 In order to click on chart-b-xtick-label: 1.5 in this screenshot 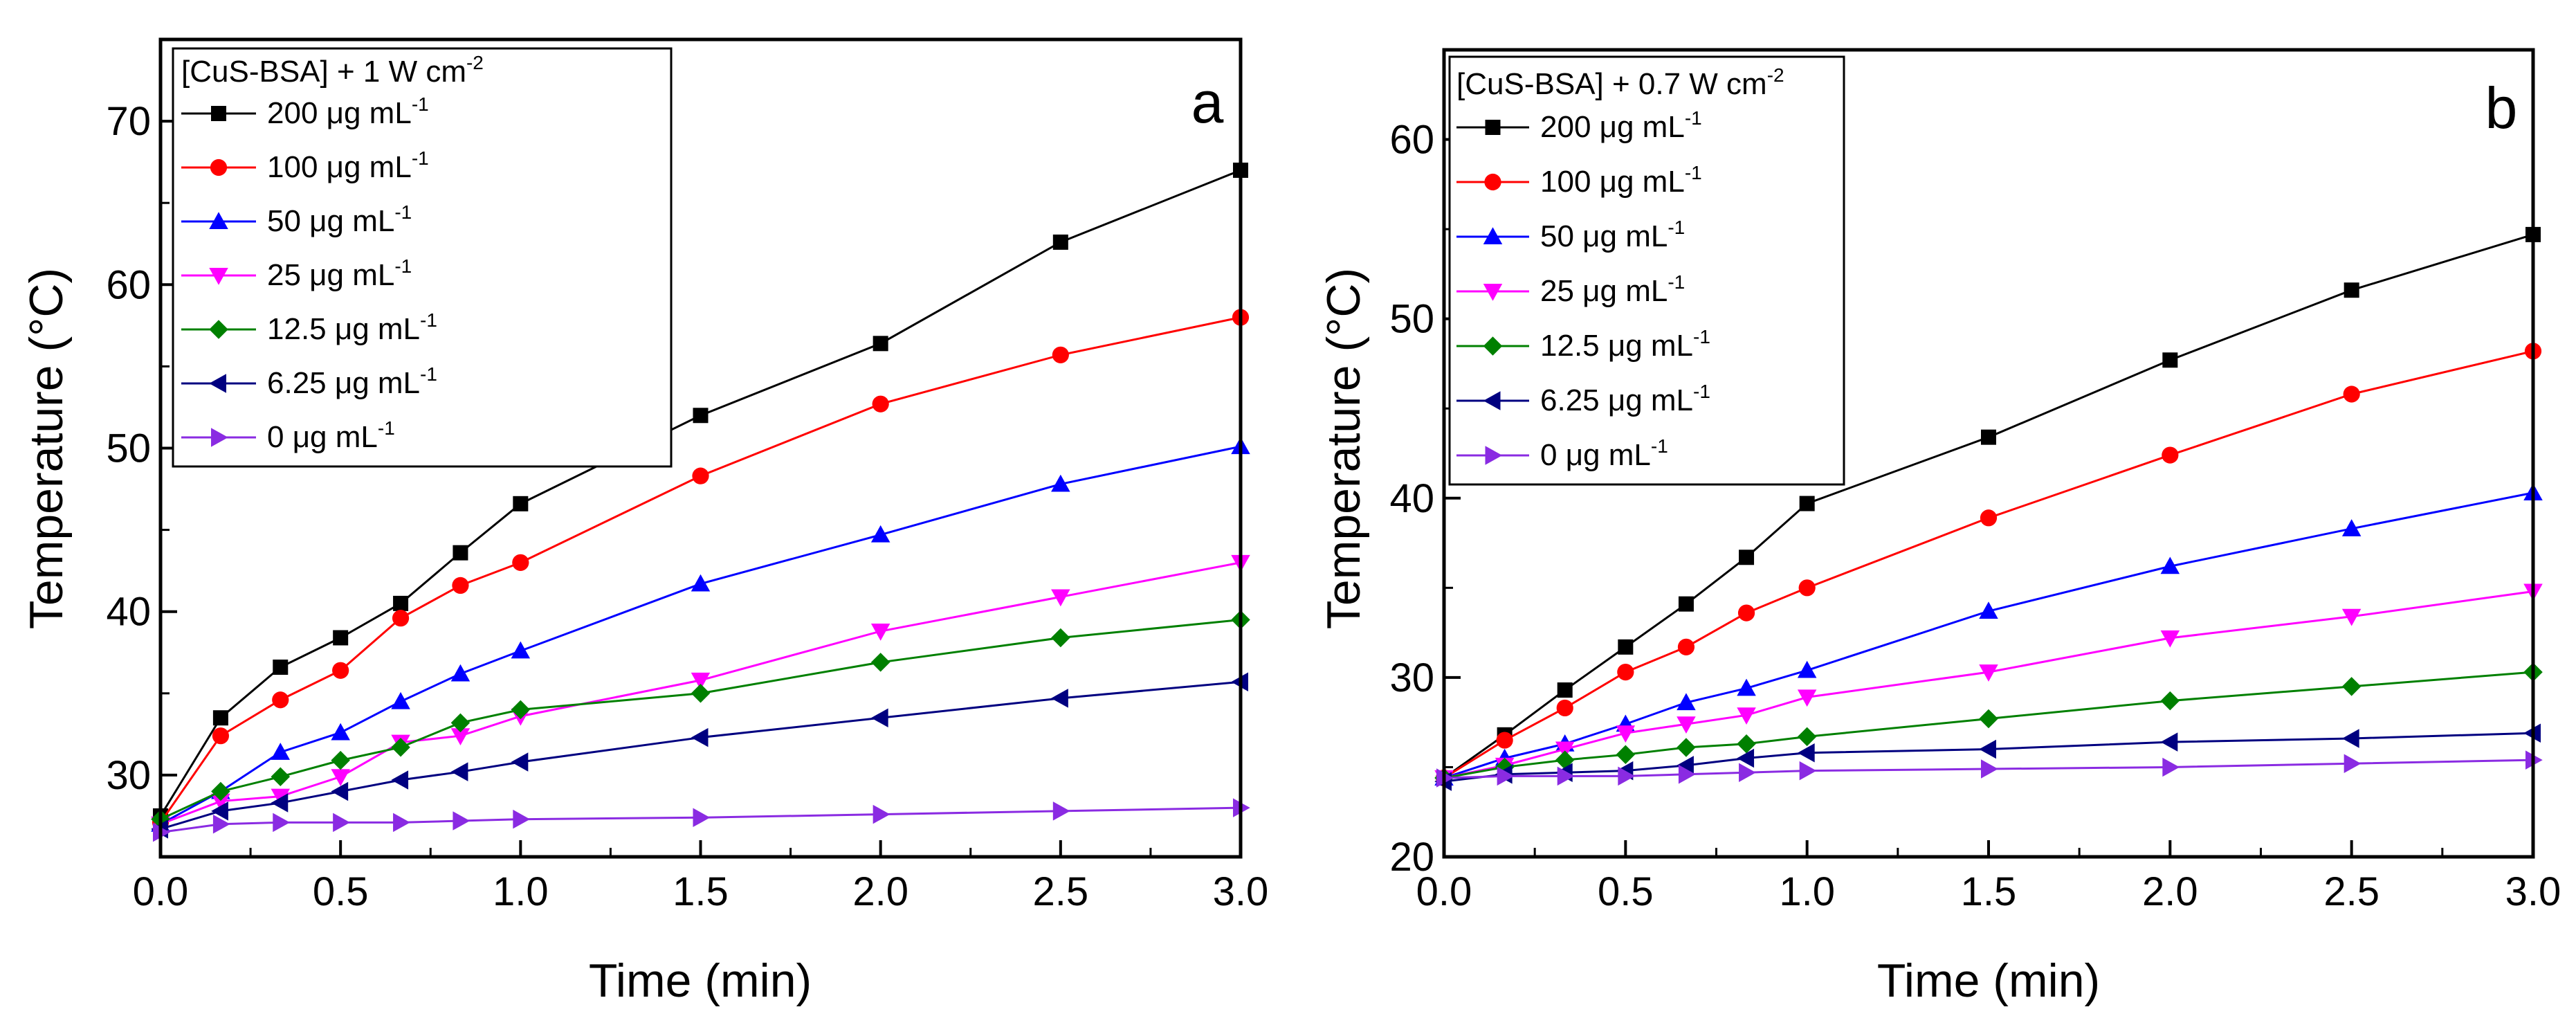, I will do `click(1989, 891)`.